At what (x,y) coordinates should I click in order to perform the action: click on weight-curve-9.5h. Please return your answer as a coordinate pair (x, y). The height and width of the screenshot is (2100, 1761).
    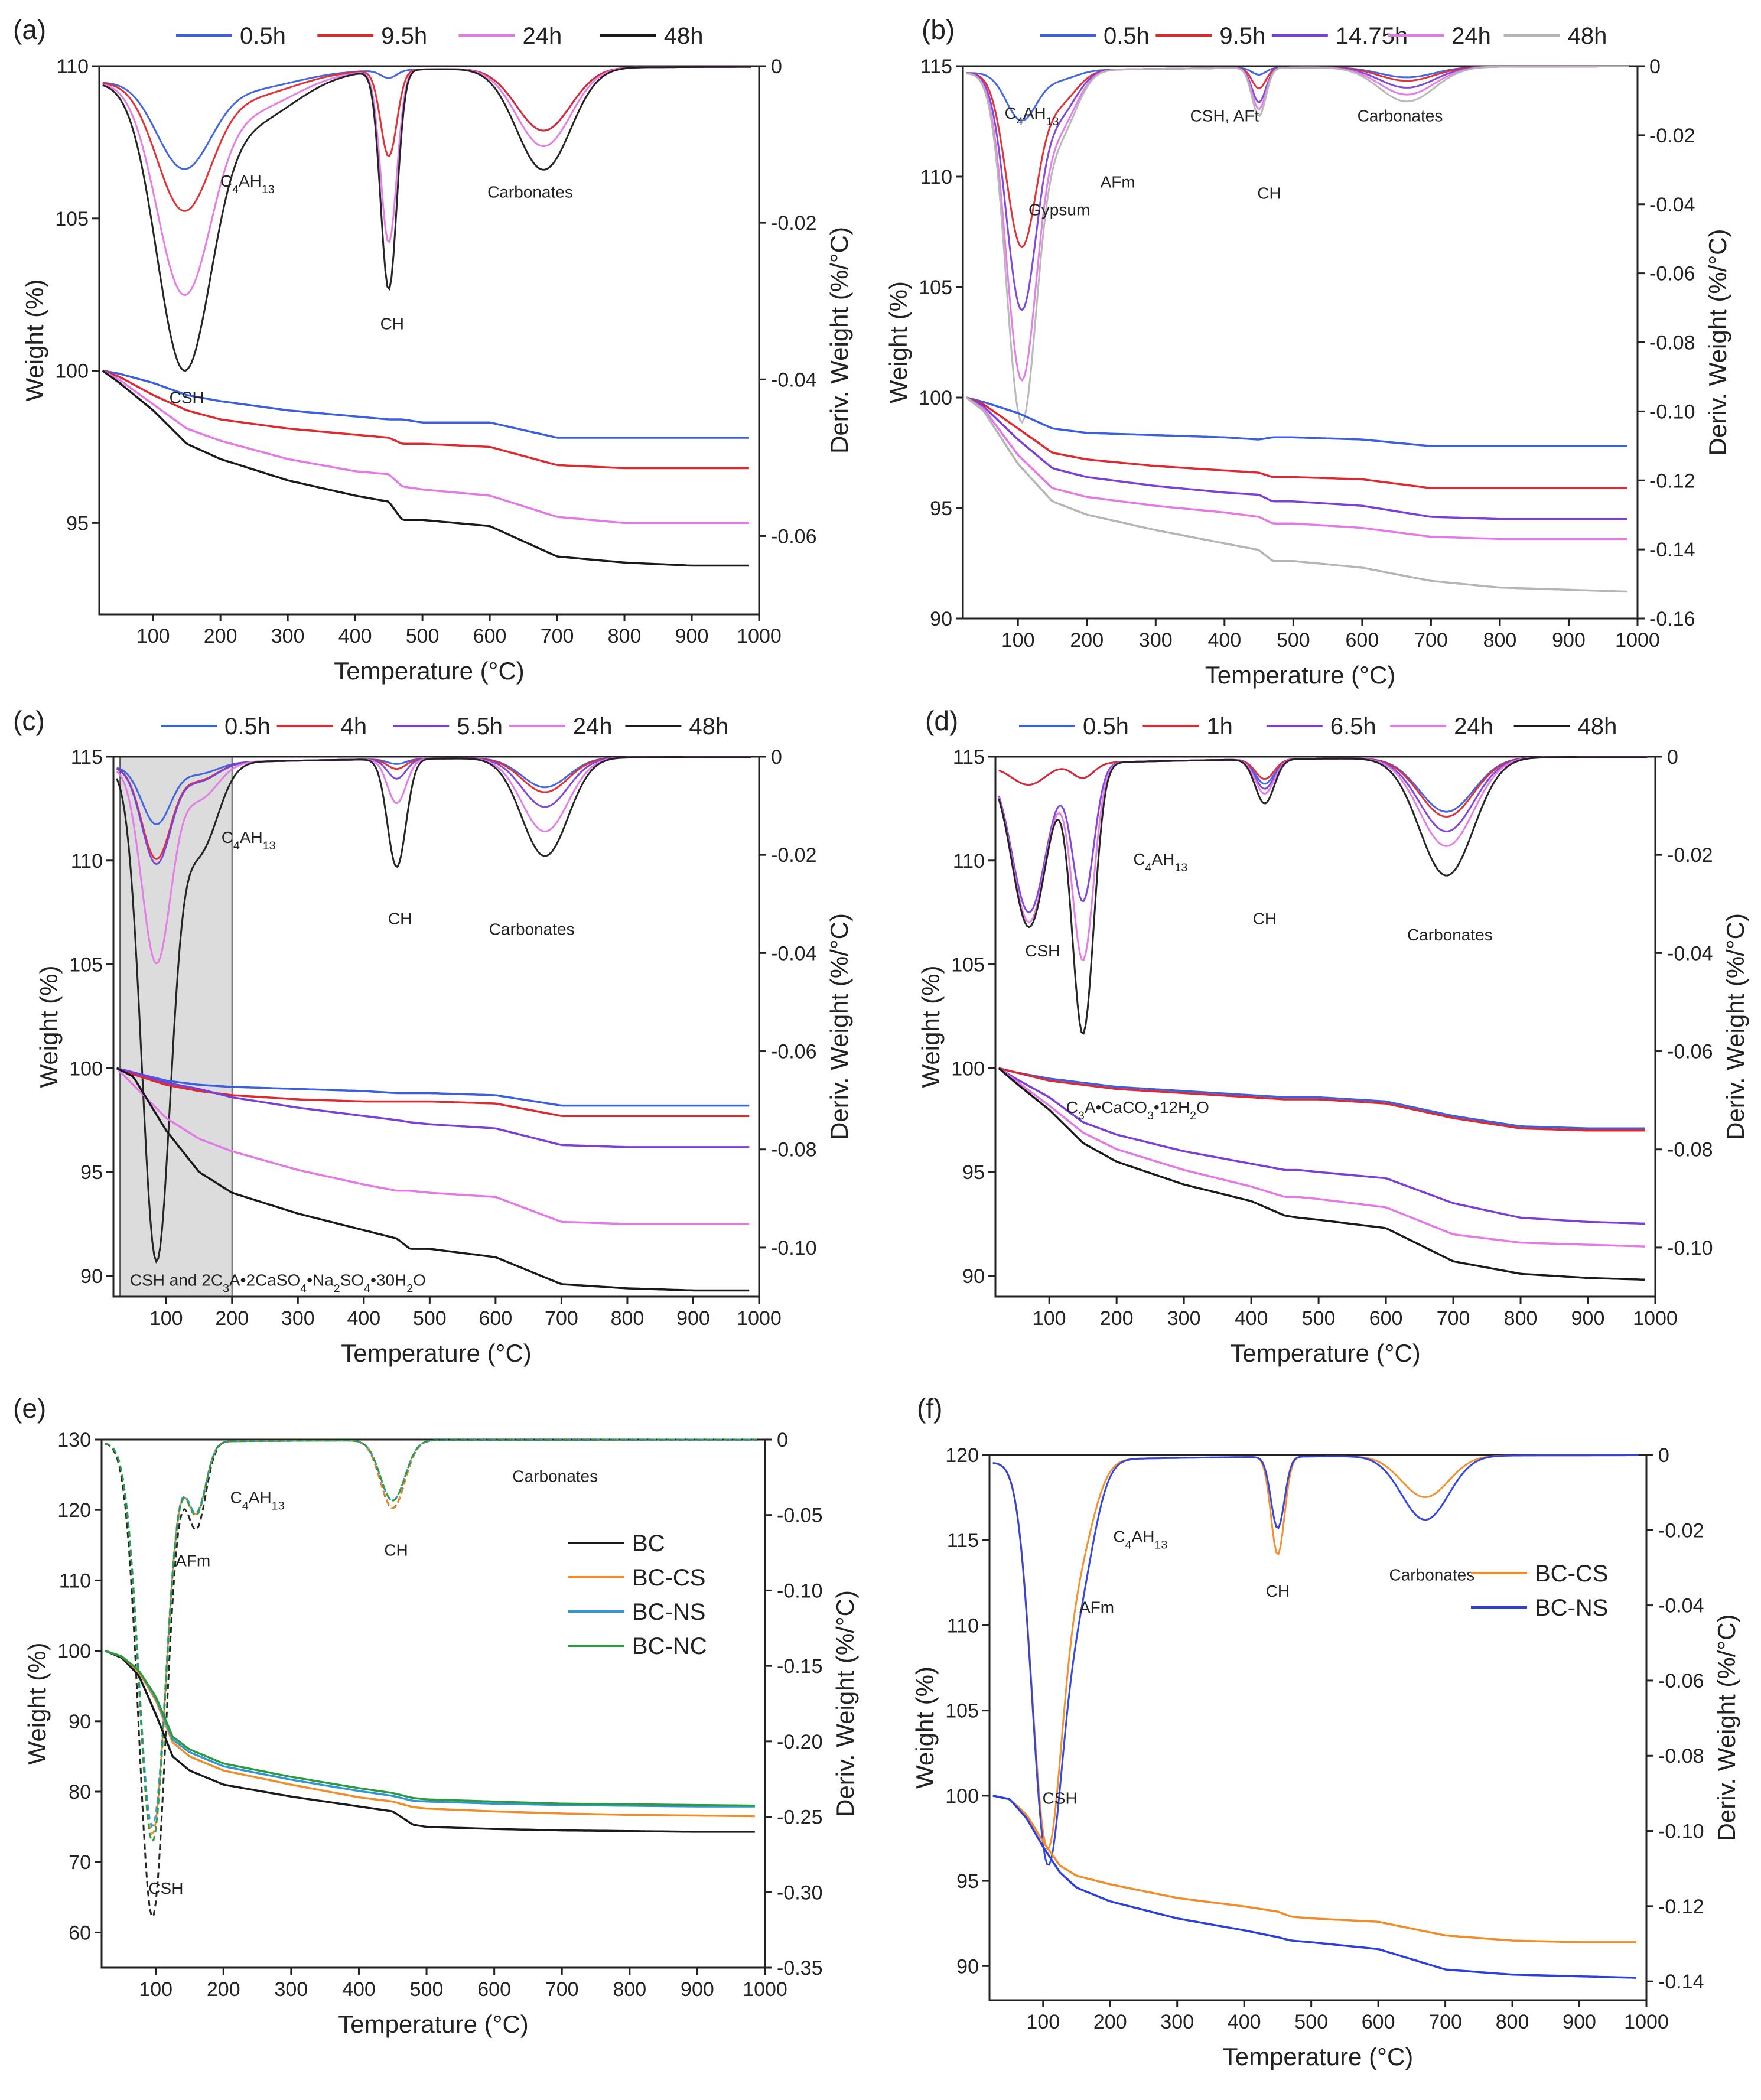
    Looking at the image, I should click on (1296, 443).